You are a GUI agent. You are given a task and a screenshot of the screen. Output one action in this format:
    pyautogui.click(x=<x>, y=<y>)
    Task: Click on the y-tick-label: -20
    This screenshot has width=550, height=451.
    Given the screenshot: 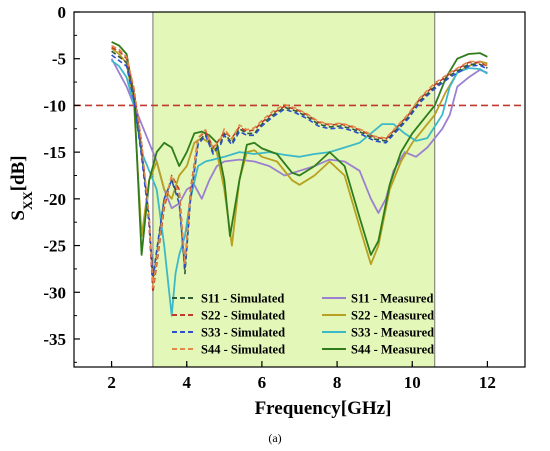 What is the action you would take?
    pyautogui.click(x=54, y=199)
    